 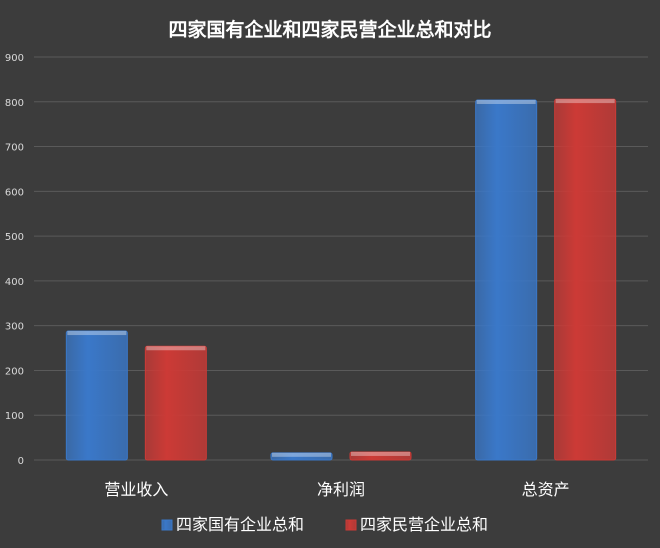 What do you see at coordinates (14, 327) in the screenshot?
I see `y-tick-label: 300` at bounding box center [14, 327].